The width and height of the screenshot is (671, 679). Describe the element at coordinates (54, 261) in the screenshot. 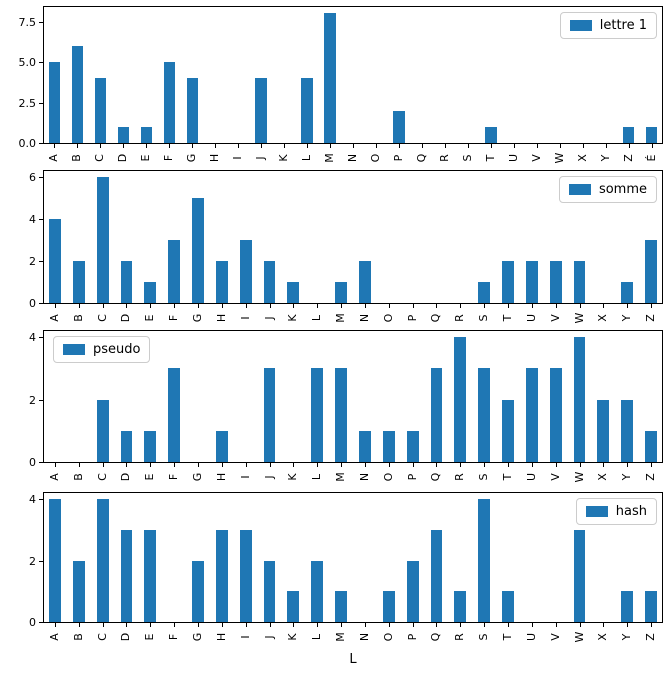

I see `bar-A` at that location.